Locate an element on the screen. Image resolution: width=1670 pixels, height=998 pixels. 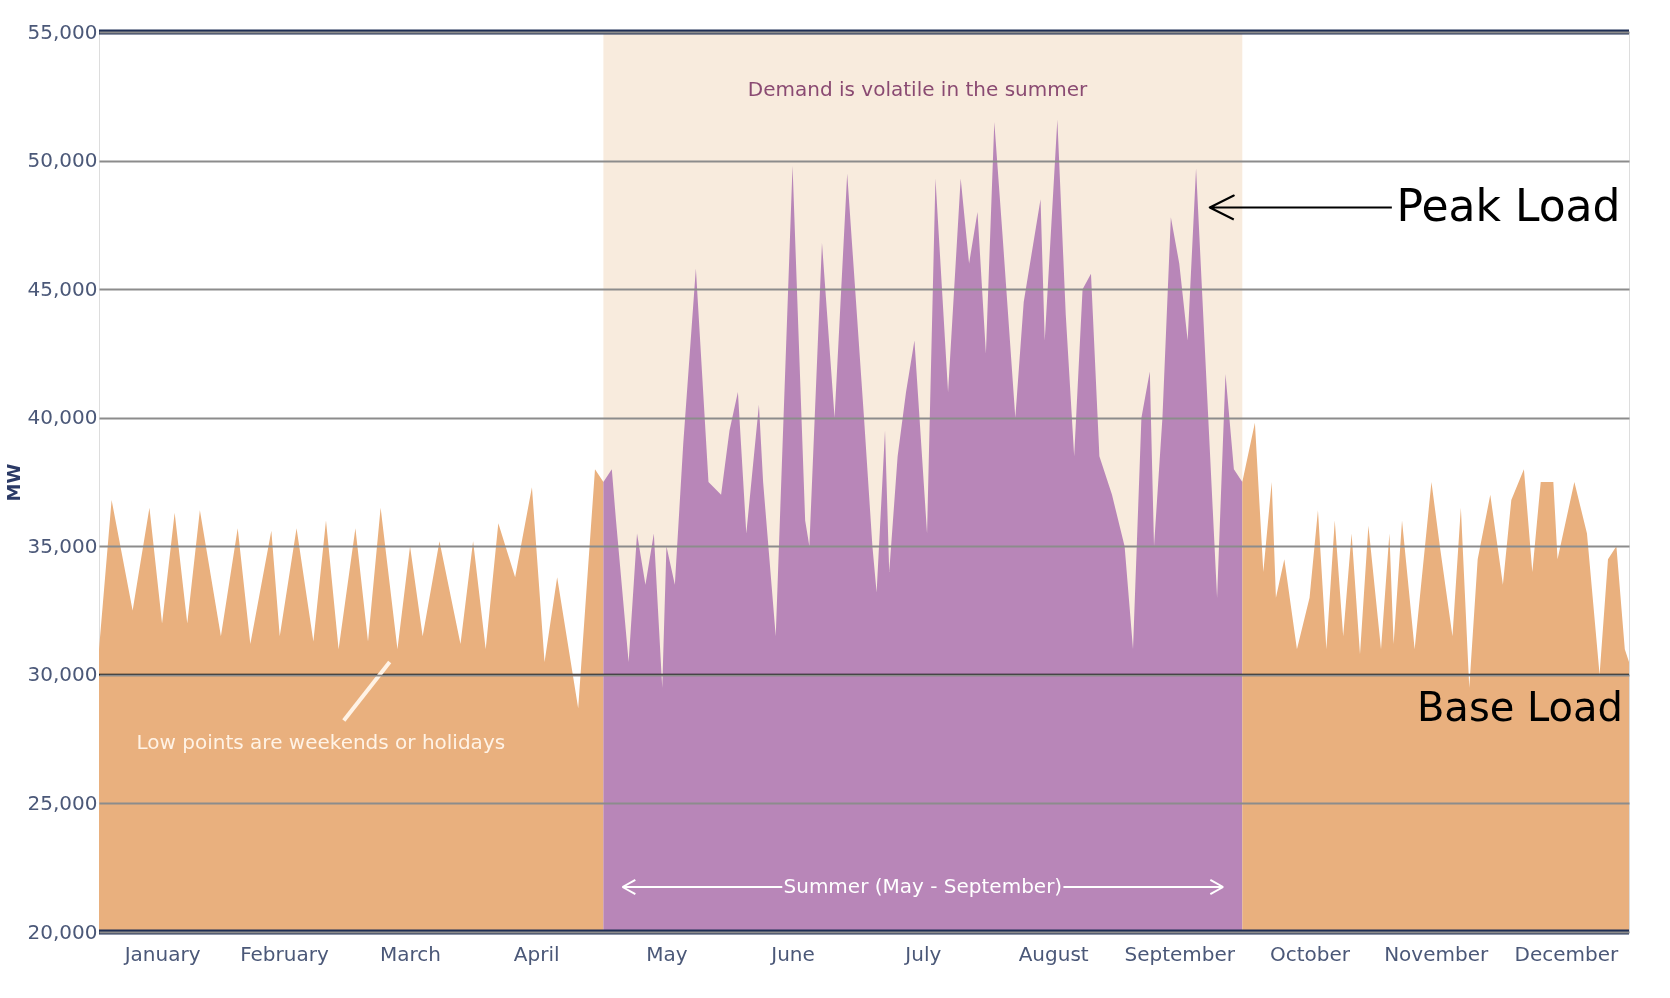
y-tick-label: 25,000 is located at coordinates (62, 802).